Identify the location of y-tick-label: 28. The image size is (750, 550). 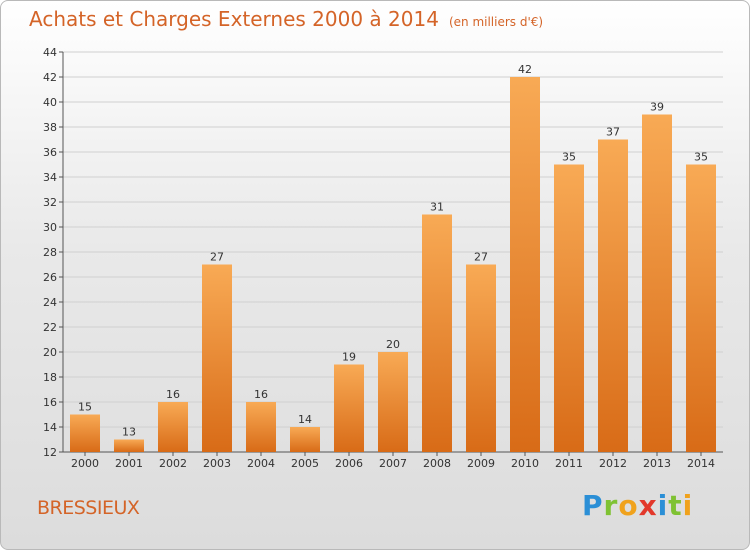
(50, 252).